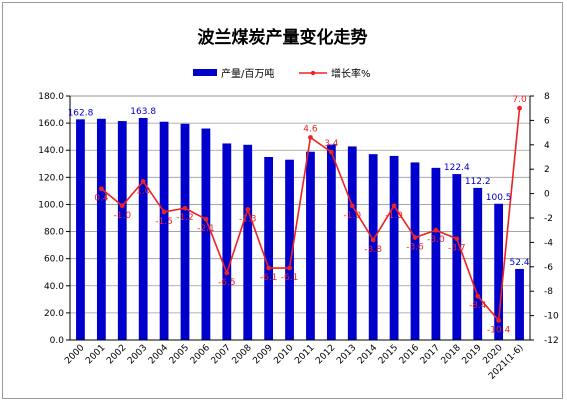 The height and width of the screenshot is (403, 567). I want to click on left-axis-tick-label: 80.0, so click(54, 233).